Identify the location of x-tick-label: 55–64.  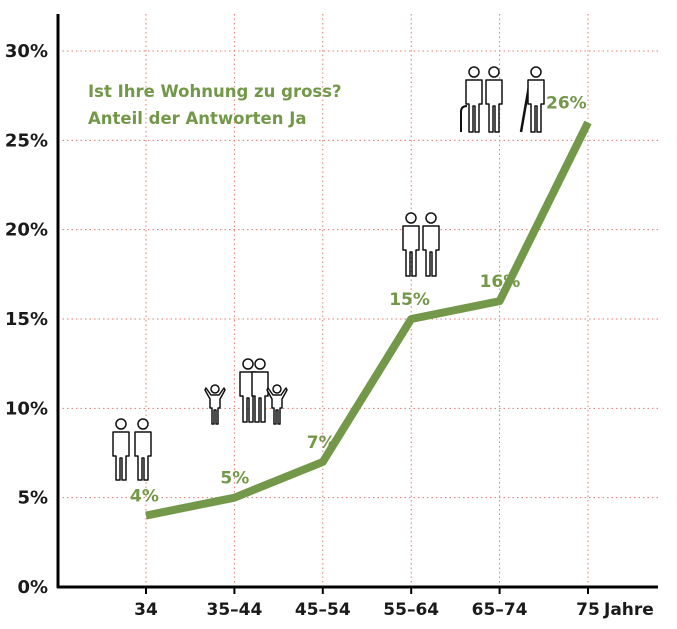
(411, 610).